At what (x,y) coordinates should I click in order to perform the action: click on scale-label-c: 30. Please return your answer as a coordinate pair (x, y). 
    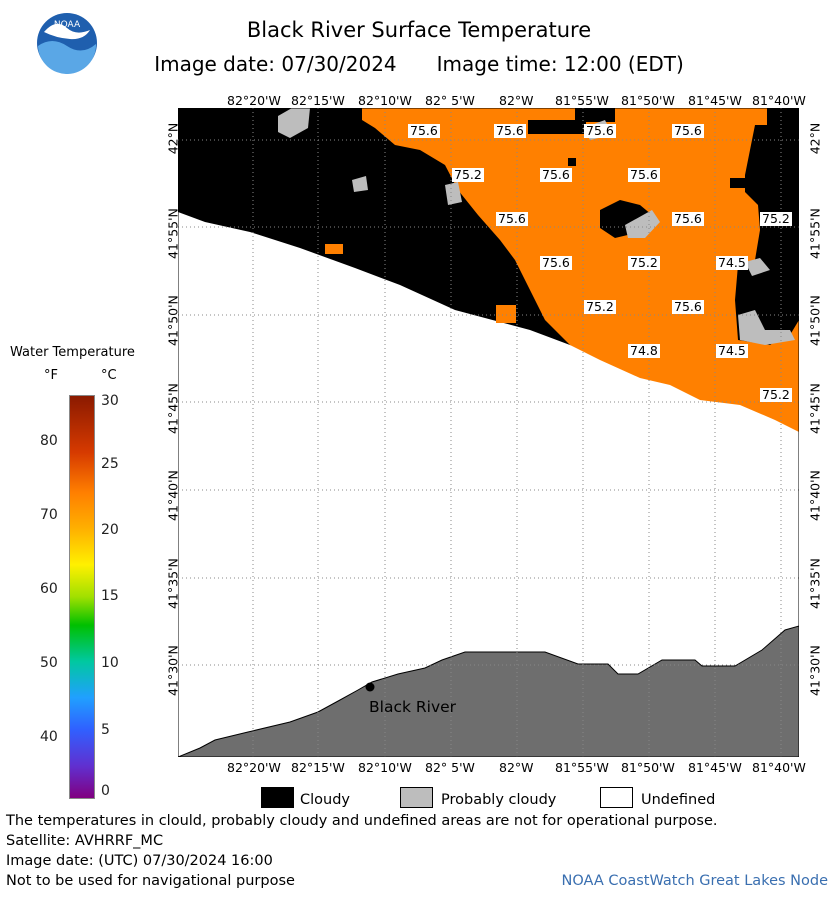
    Looking at the image, I should click on (110, 401).